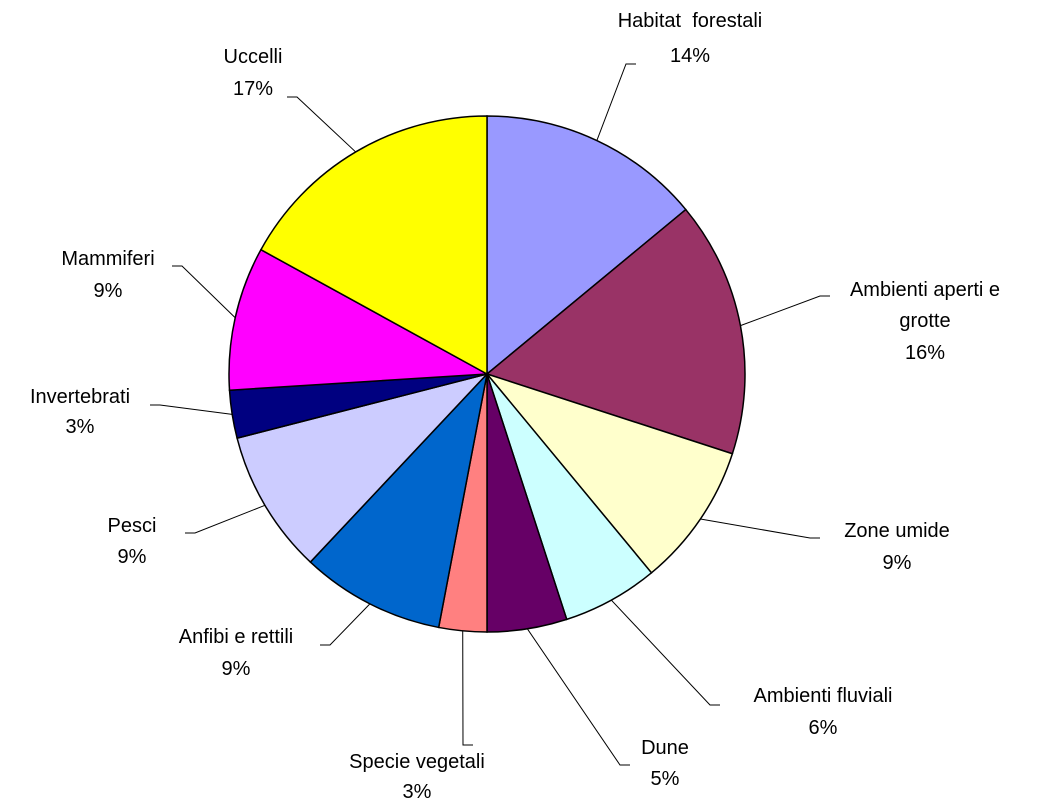  What do you see at coordinates (925, 353) in the screenshot?
I see `slice-value-label: 16%` at bounding box center [925, 353].